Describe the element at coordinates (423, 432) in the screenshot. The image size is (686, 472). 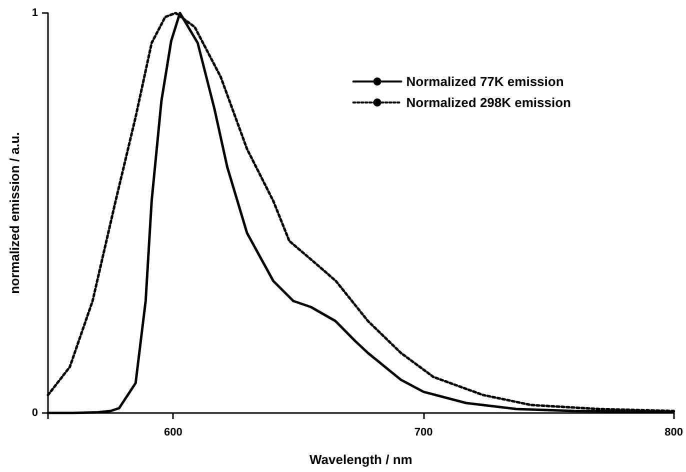
I see `x-tick-label: 700` at that location.